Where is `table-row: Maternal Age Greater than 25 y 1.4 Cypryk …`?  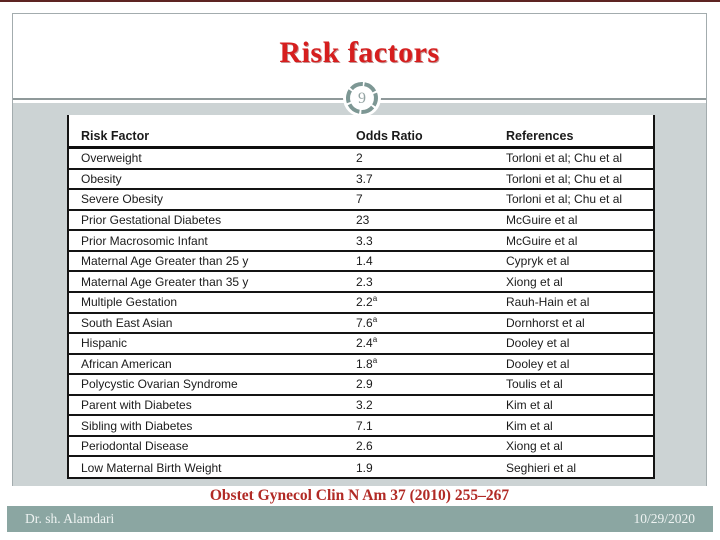
table-row: Maternal Age Greater than 25 y 1.4 Cypryk … is located at coordinates (361, 262).